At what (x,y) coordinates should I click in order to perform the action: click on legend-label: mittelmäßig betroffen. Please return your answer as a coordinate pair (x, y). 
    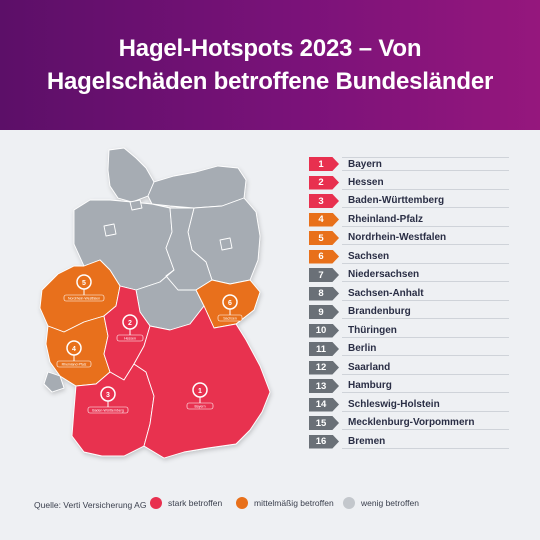
    Looking at the image, I should click on (294, 503).